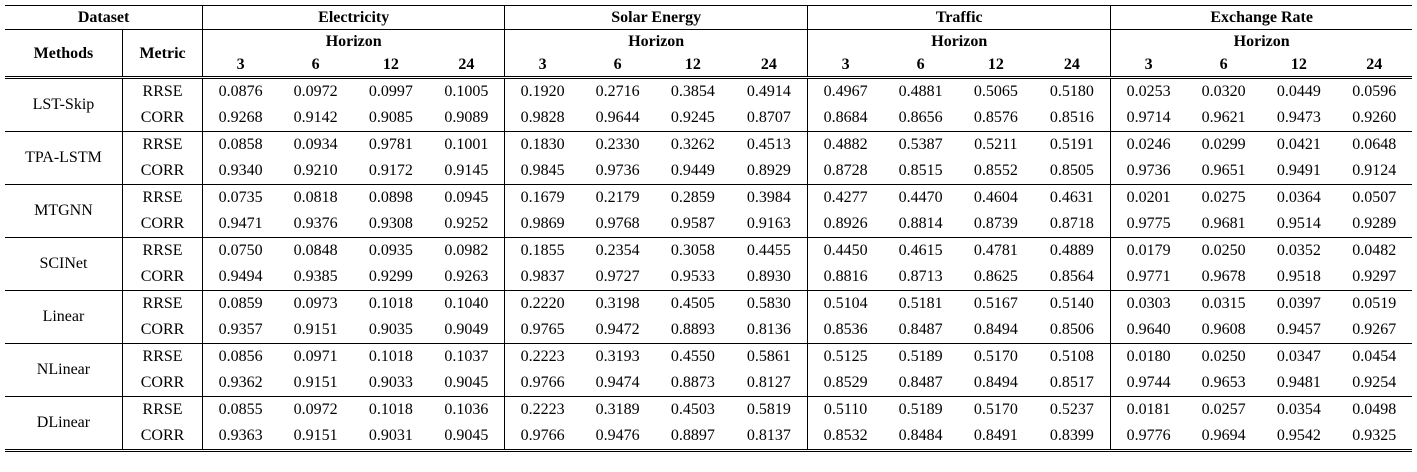  What do you see at coordinates (163, 330) in the screenshot?
I see `metric-name: CORR` at bounding box center [163, 330].